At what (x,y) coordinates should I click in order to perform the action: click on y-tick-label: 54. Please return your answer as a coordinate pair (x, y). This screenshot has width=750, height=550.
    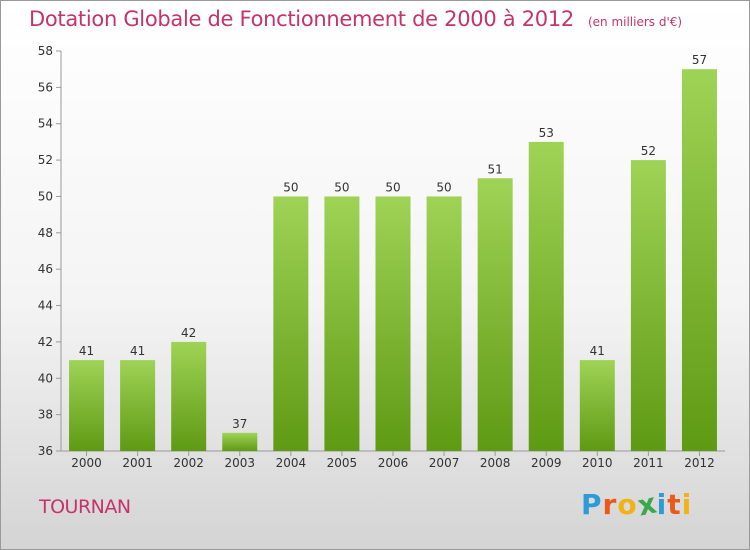
    Looking at the image, I should click on (45, 124).